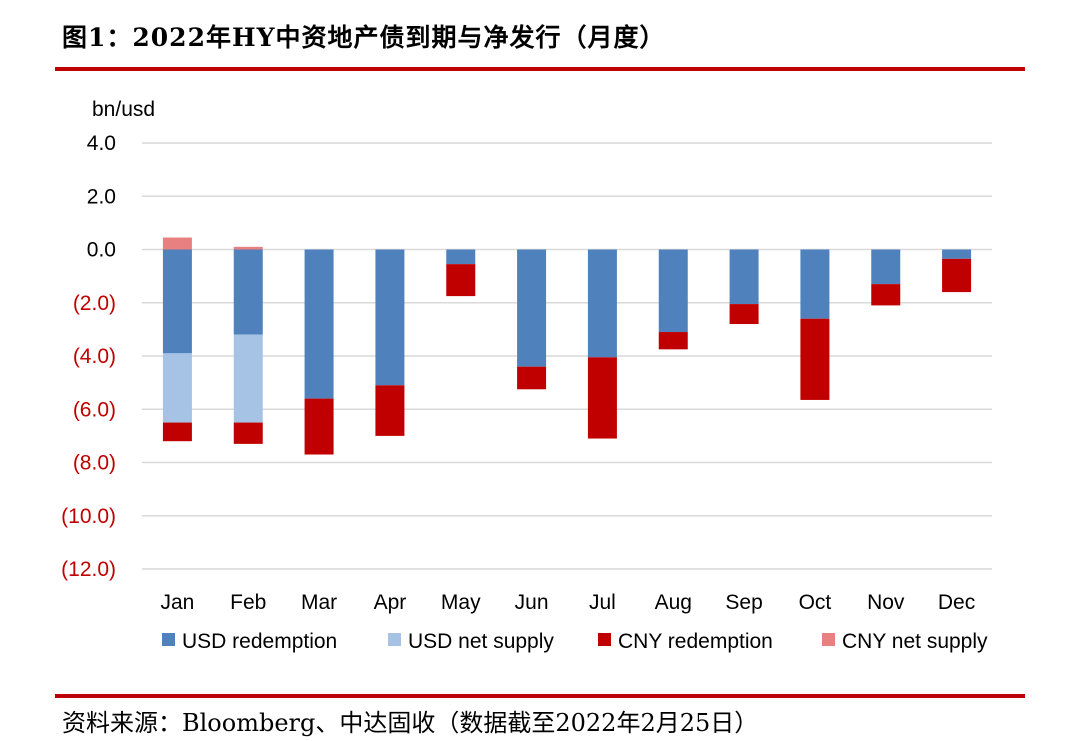 The width and height of the screenshot is (1080, 741). What do you see at coordinates (540, 69) in the screenshot?
I see `top-rule` at bounding box center [540, 69].